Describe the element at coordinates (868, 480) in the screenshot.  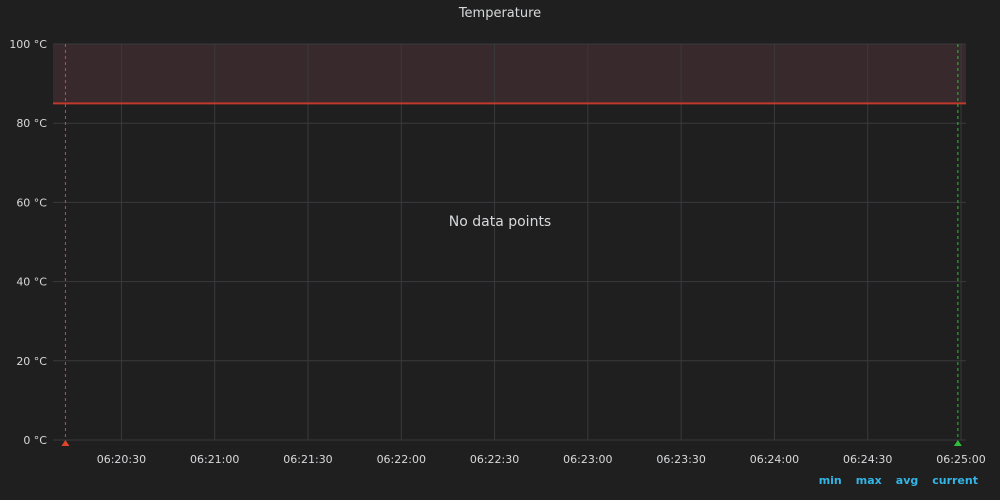
I see `legend-header-max: max` at that location.